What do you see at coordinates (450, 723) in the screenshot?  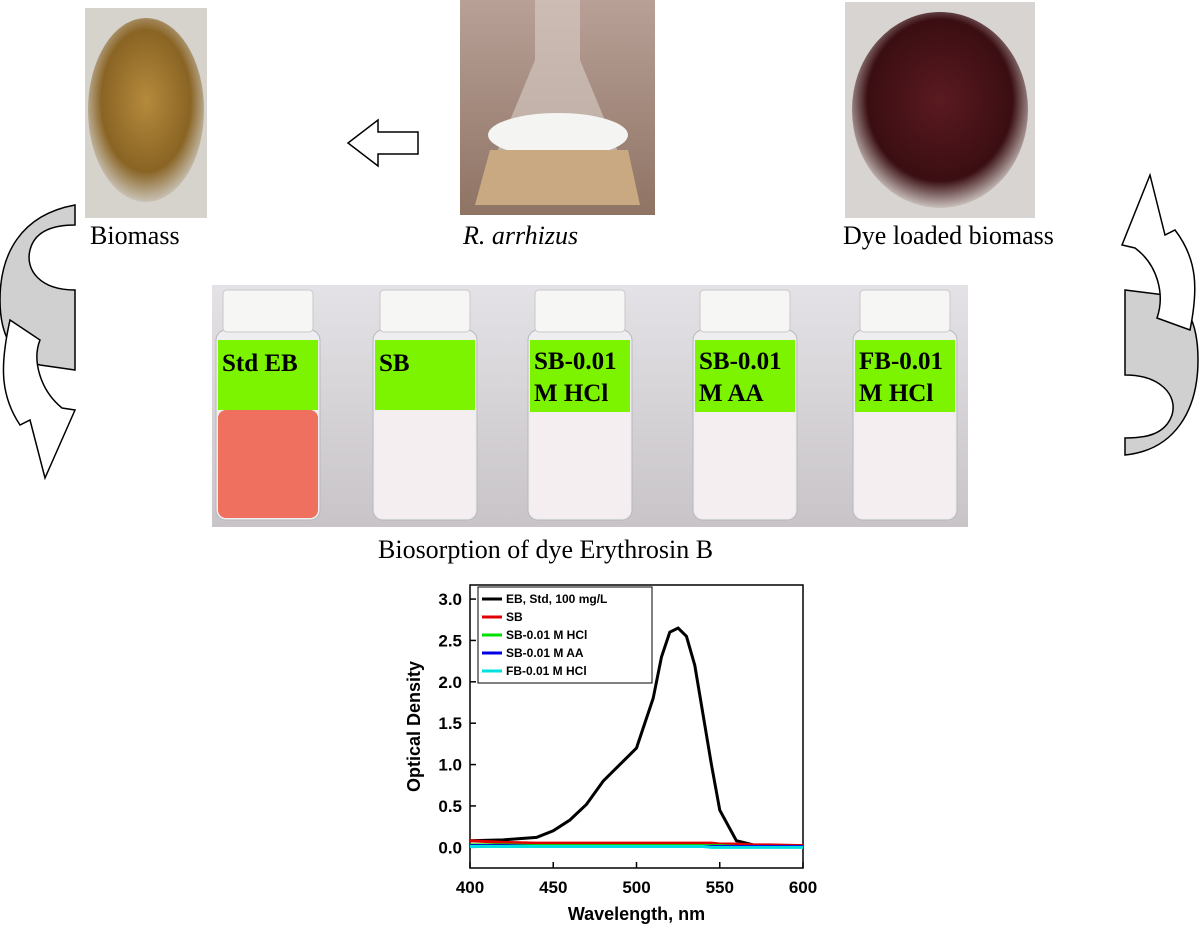 I see `y-tick-label: 1.5` at bounding box center [450, 723].